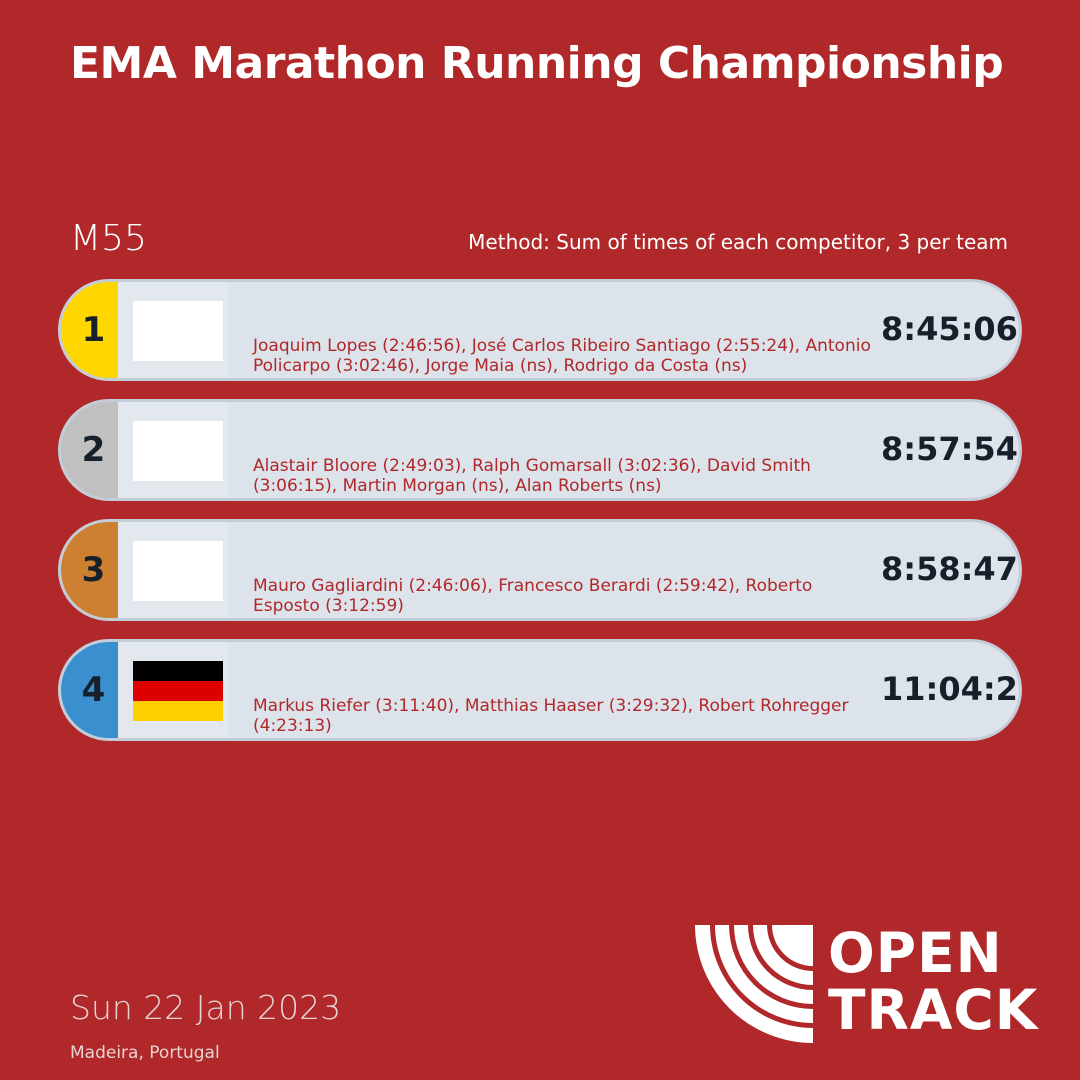 The height and width of the screenshot is (1080, 1080). Describe the element at coordinates (178, 691) in the screenshot. I see `germany-flag-icon` at that location.